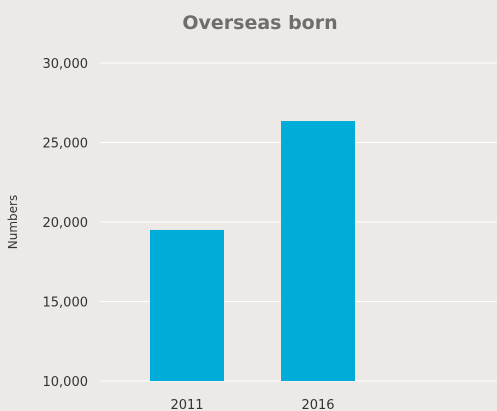 This screenshot has width=497, height=411. Describe the element at coordinates (318, 251) in the screenshot. I see `bar-2016` at that location.